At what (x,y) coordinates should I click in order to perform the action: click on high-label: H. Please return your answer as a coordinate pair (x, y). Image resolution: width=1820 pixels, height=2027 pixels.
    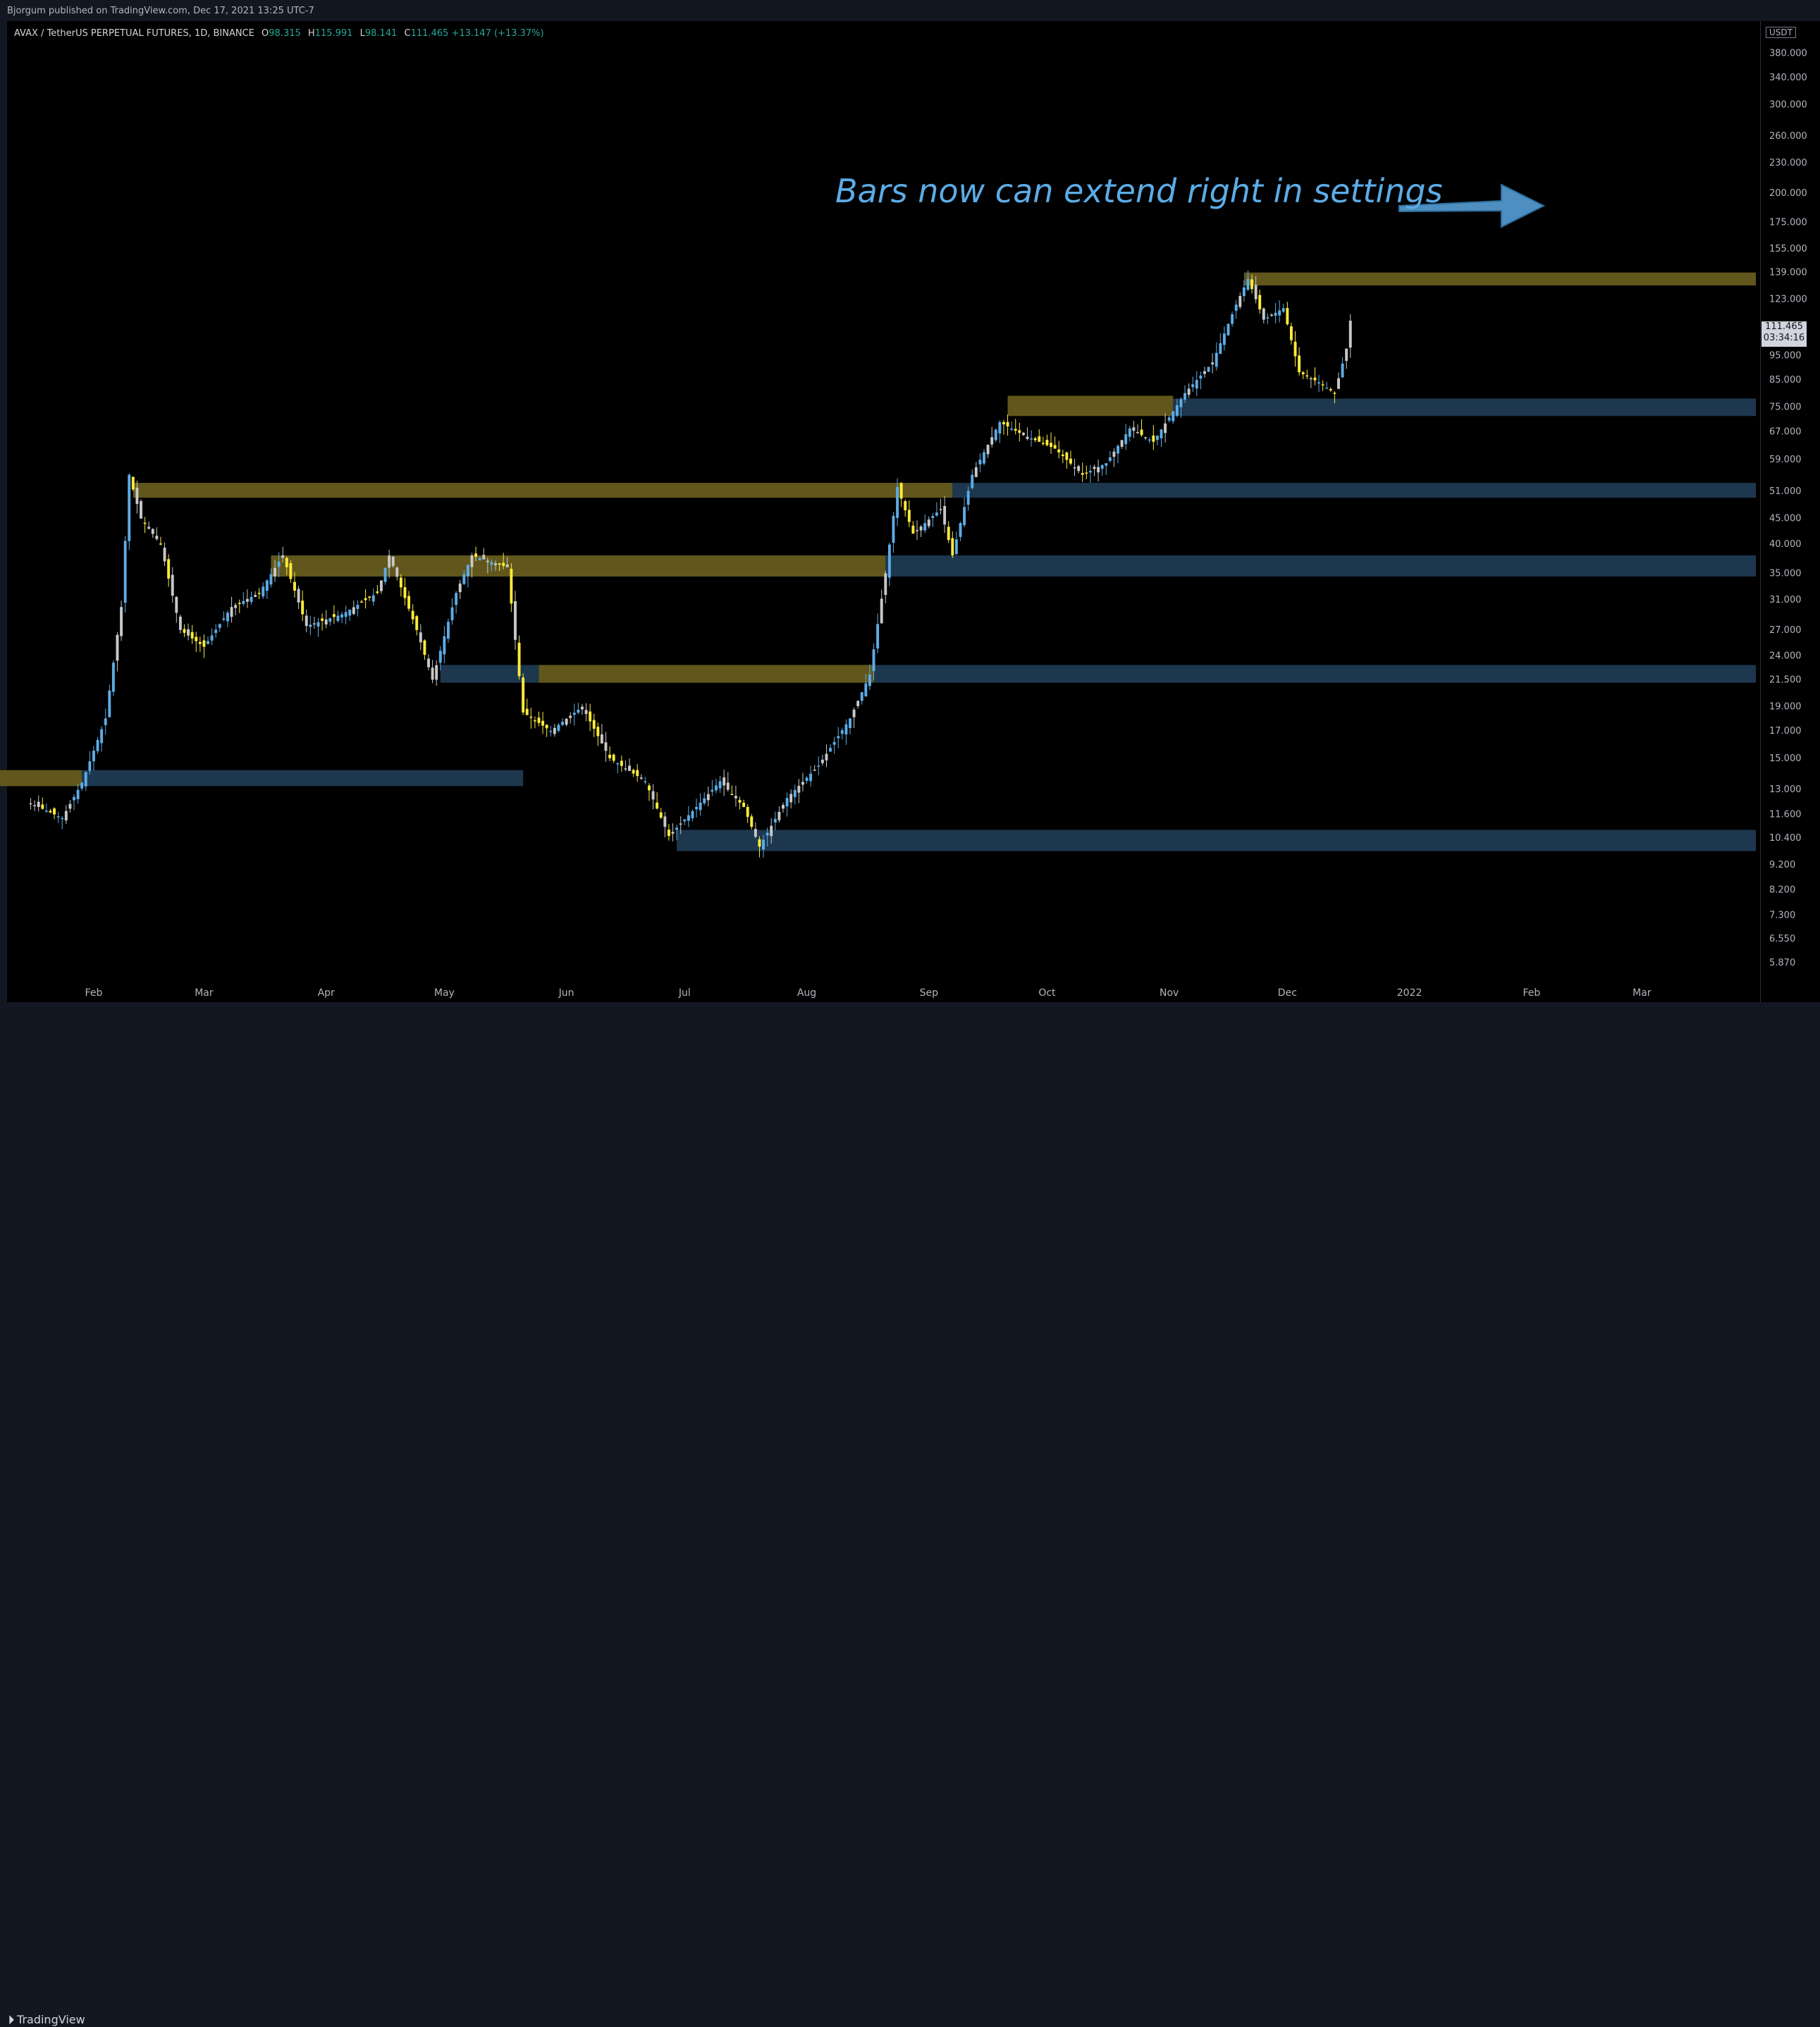
    Looking at the image, I should click on (311, 33).